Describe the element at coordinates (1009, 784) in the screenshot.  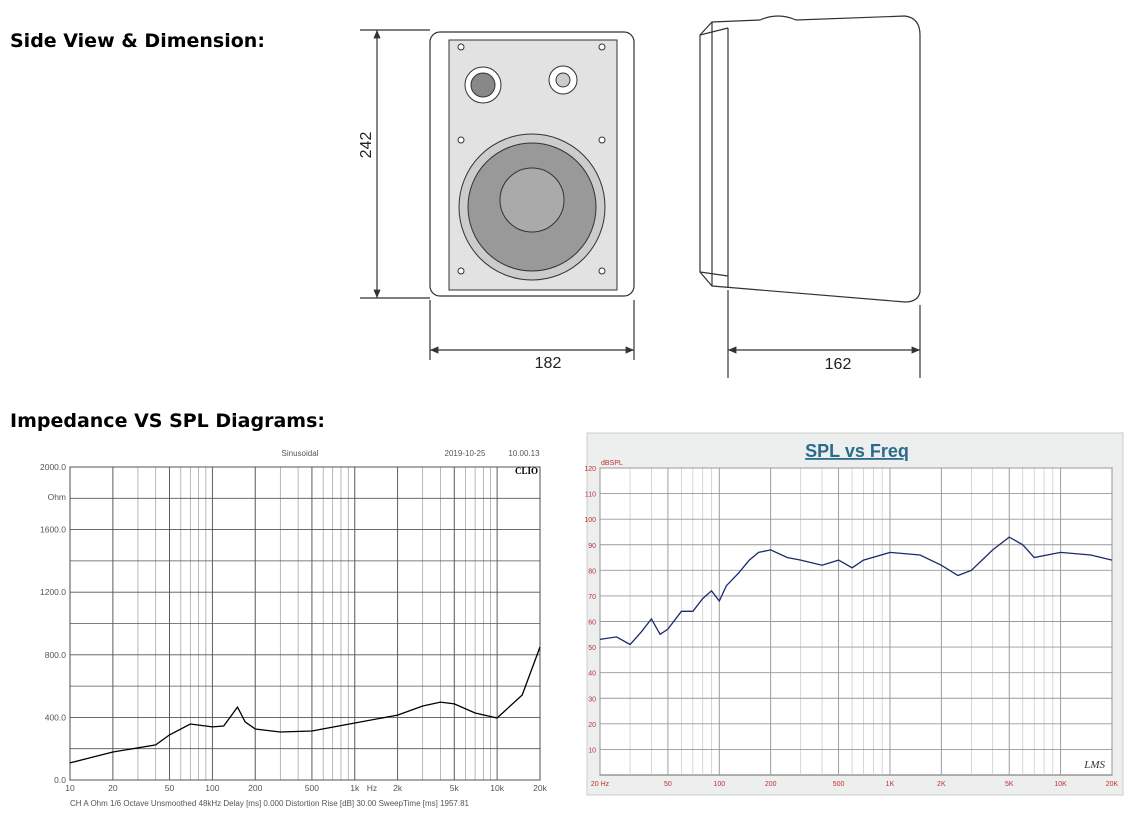
I see `x-tick-label: 5K` at that location.